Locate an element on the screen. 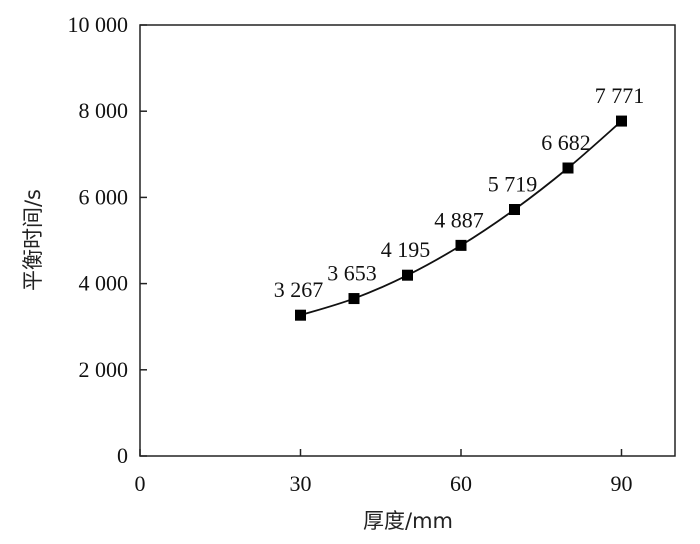  y-tick-label: 0 is located at coordinates (122, 455).